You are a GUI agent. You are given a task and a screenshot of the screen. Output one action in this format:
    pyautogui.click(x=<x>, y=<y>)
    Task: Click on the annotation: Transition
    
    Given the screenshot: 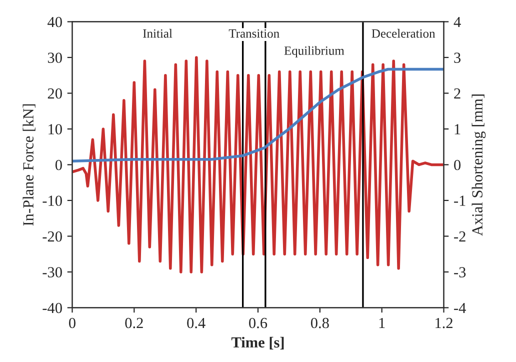 What is the action you would take?
    pyautogui.click(x=254, y=33)
    